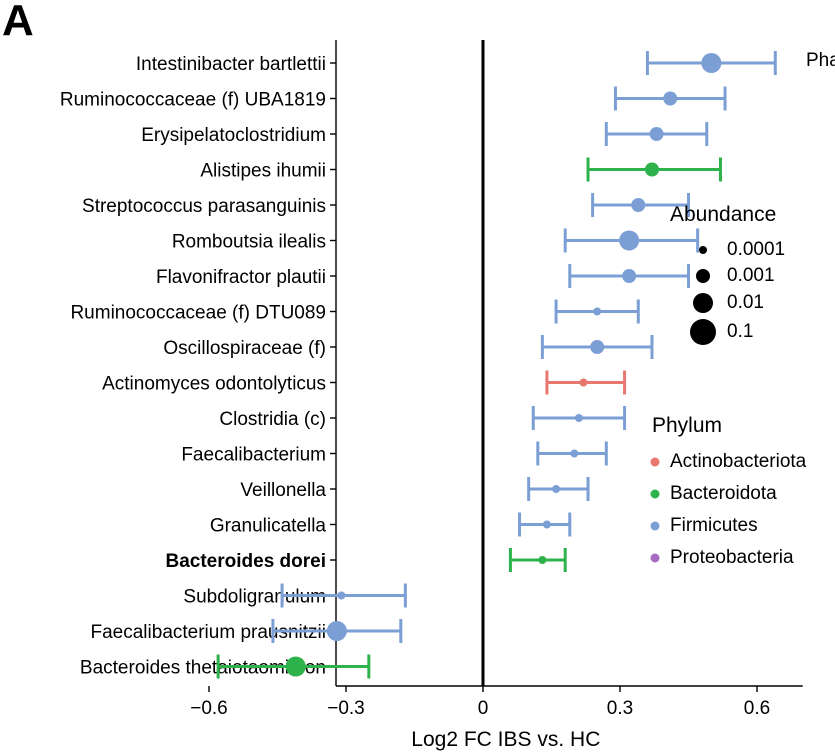 The width and height of the screenshot is (835, 754). Describe the element at coordinates (214, 384) in the screenshot. I see `taxon-label: Actinomyces odontolyticus` at that location.